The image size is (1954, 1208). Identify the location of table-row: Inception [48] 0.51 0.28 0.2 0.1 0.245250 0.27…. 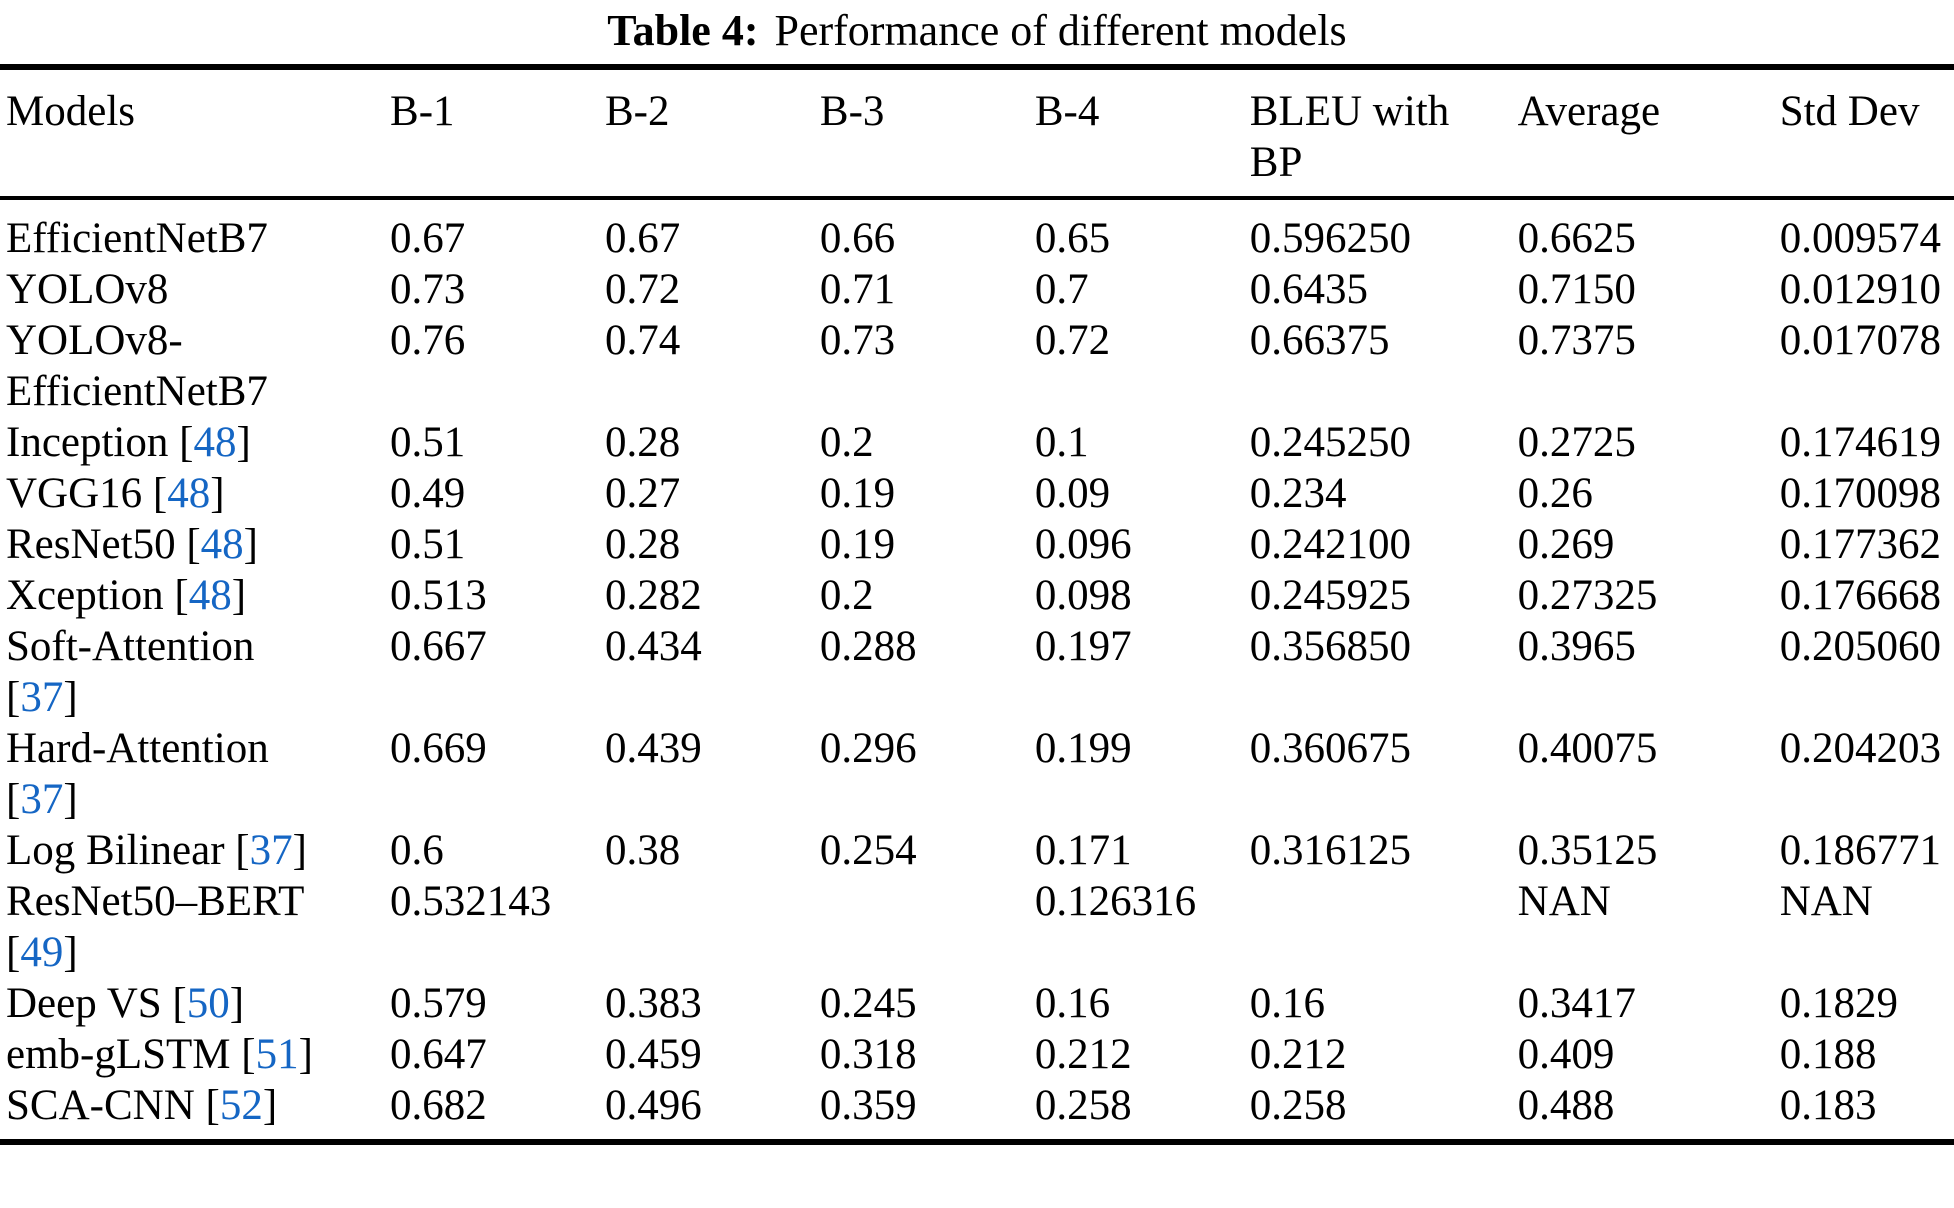
(977, 442).